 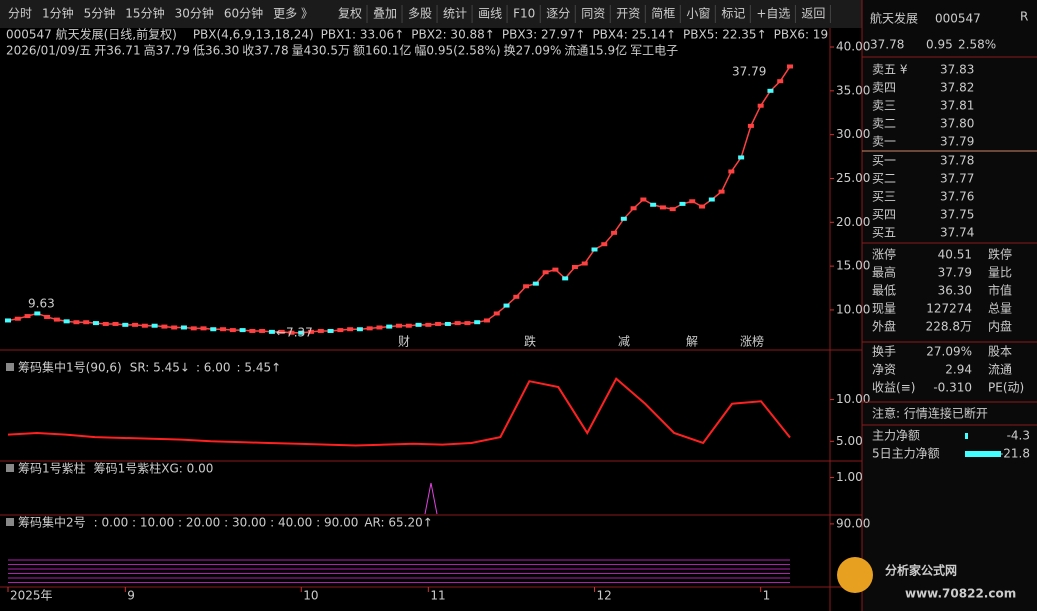 What do you see at coordinates (385, 14) in the screenshot?
I see `tool-button: 叠加` at bounding box center [385, 14].